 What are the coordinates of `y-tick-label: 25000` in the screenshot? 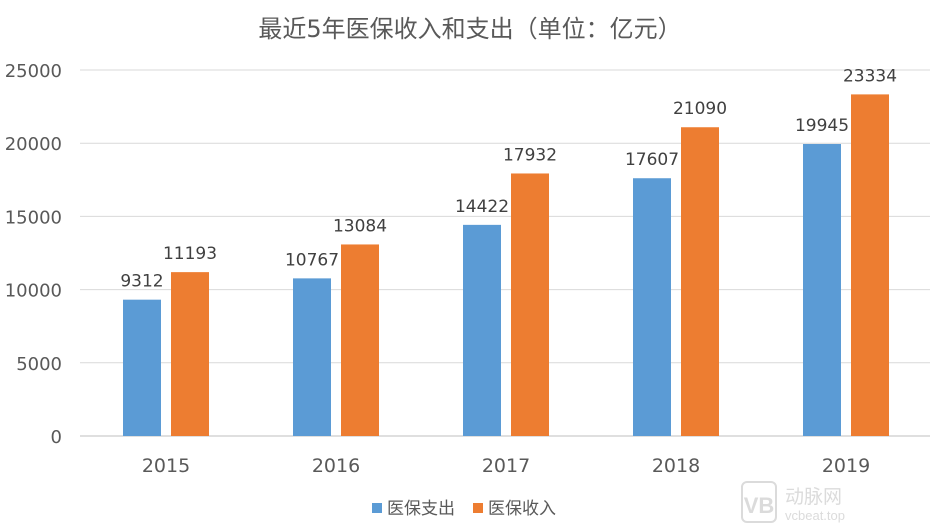 It's located at (33, 71).